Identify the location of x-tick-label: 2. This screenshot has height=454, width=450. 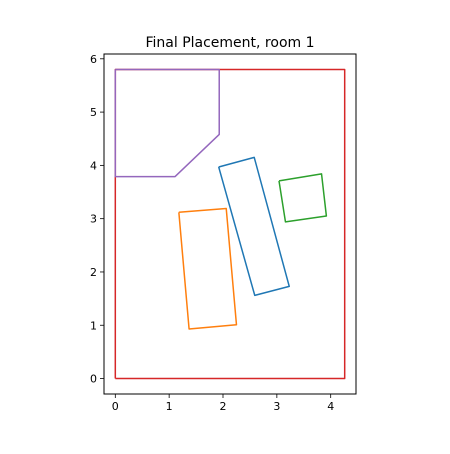
(223, 406).